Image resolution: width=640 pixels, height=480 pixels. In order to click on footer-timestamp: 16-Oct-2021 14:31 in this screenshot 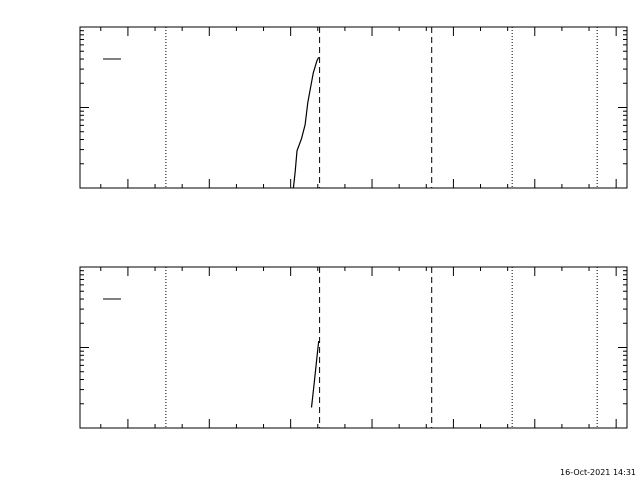, I will do `click(598, 472)`.